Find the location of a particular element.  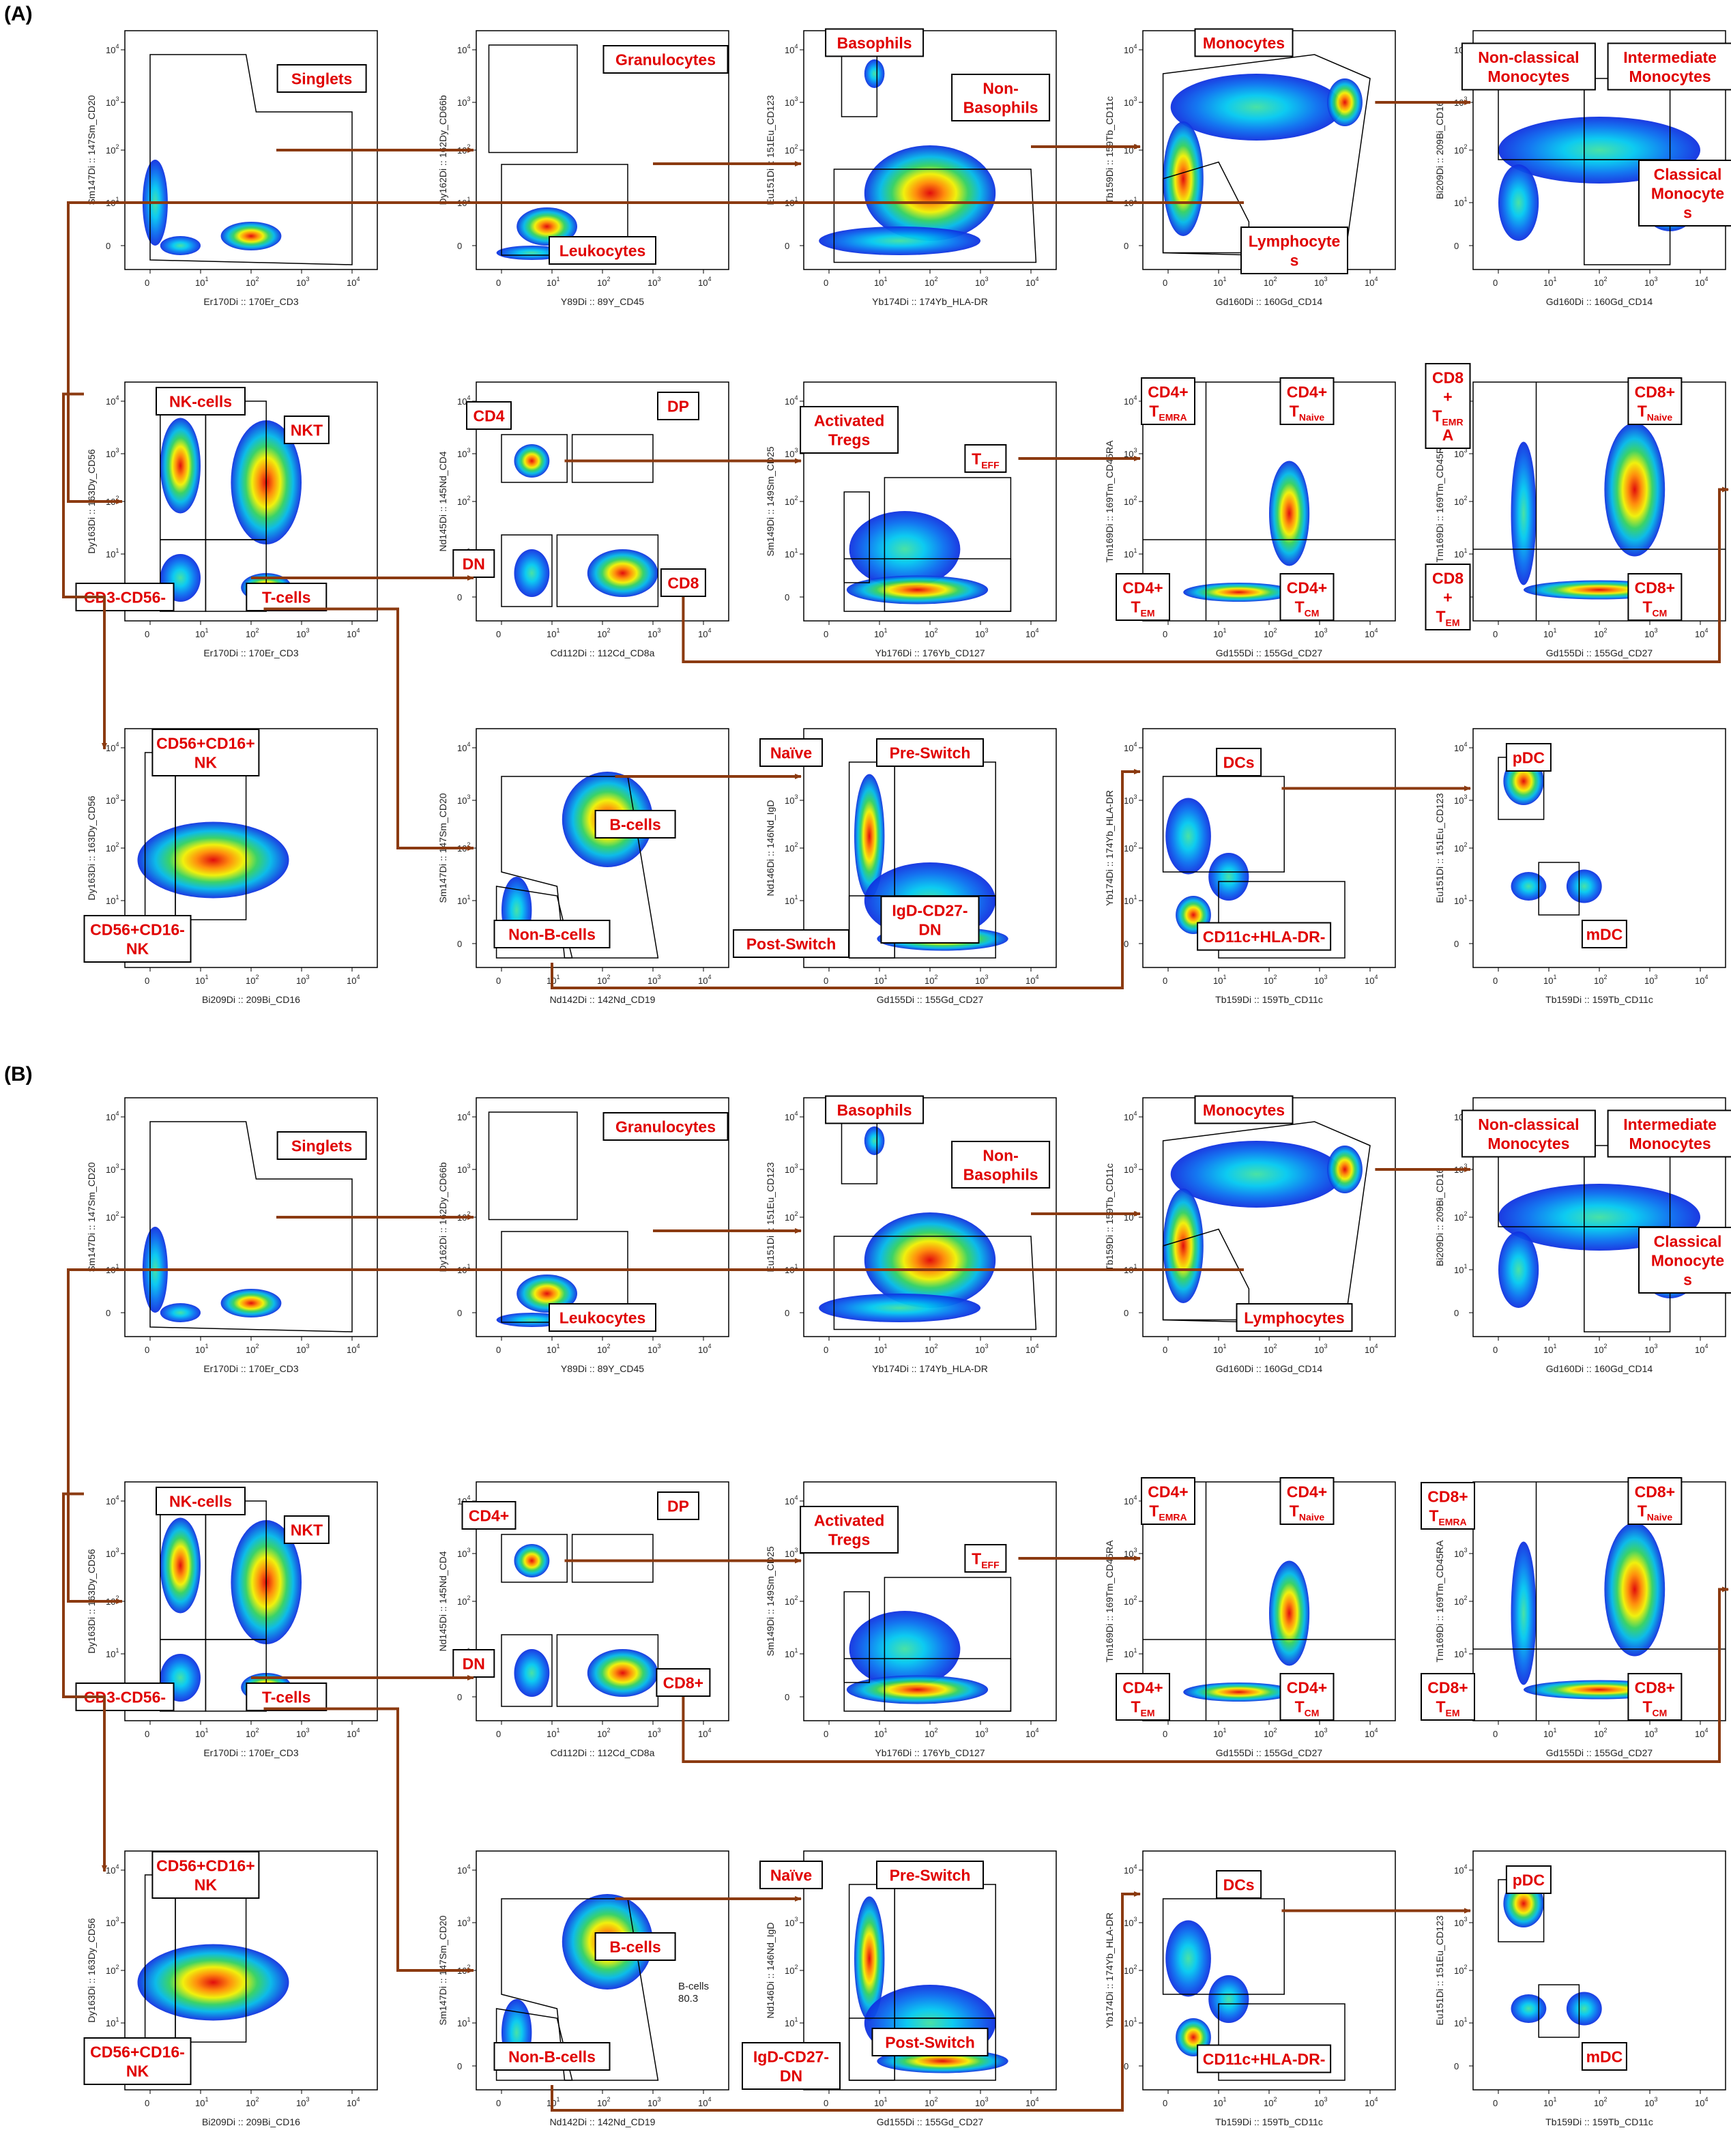

y-axis-label: Eu151Di :: 151Eu_CD123 is located at coordinates (770, 1217).